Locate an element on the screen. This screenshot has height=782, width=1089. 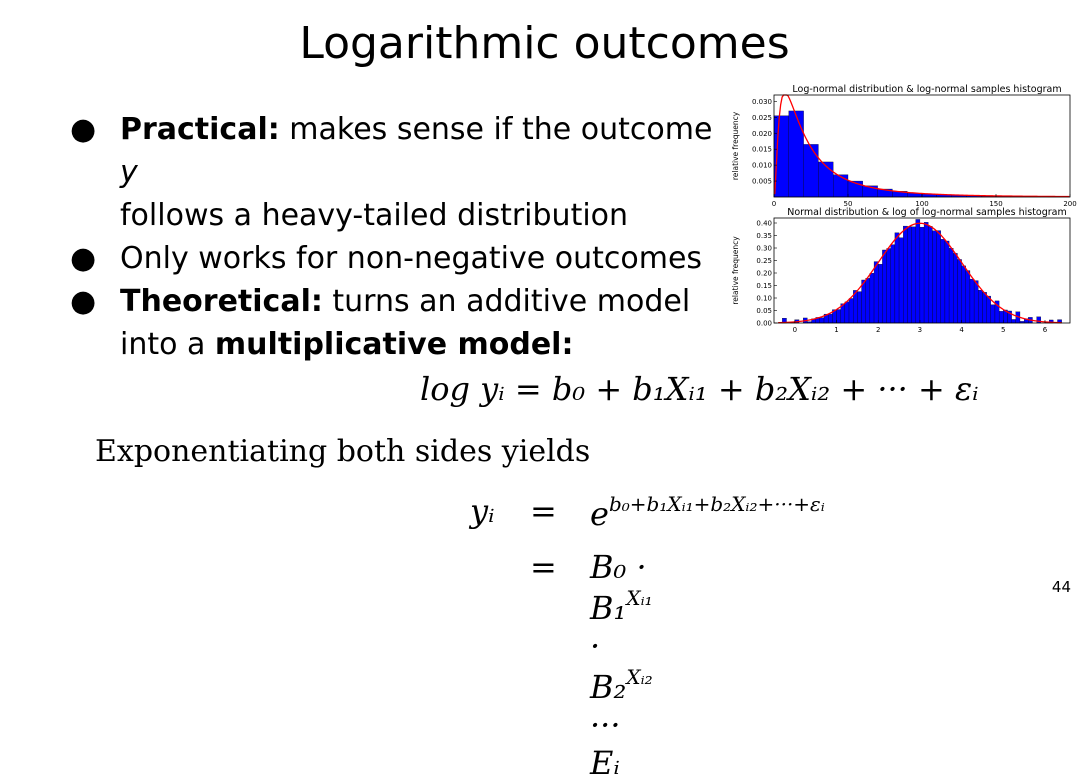
exp-base: e is located at coordinates (599, 514).